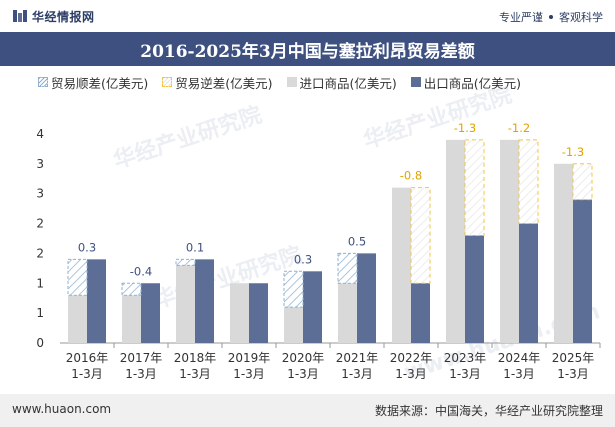 This screenshot has height=427, width=615. What do you see at coordinates (307, 410) in the screenshot?
I see `footer: www.huaon.com 数据来源：中国海关，华经产业研究院整理` at bounding box center [307, 410].